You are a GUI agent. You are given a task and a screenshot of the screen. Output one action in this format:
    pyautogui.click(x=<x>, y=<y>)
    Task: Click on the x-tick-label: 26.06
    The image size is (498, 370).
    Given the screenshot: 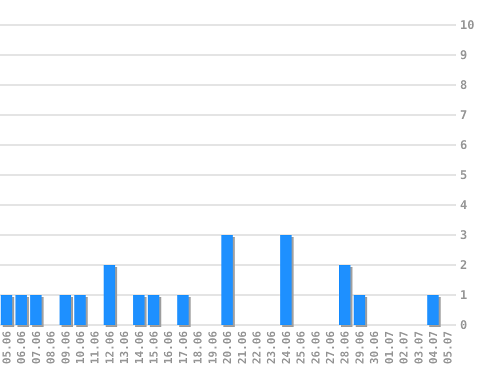 What is the action you would take?
    pyautogui.click(x=315, y=347)
    